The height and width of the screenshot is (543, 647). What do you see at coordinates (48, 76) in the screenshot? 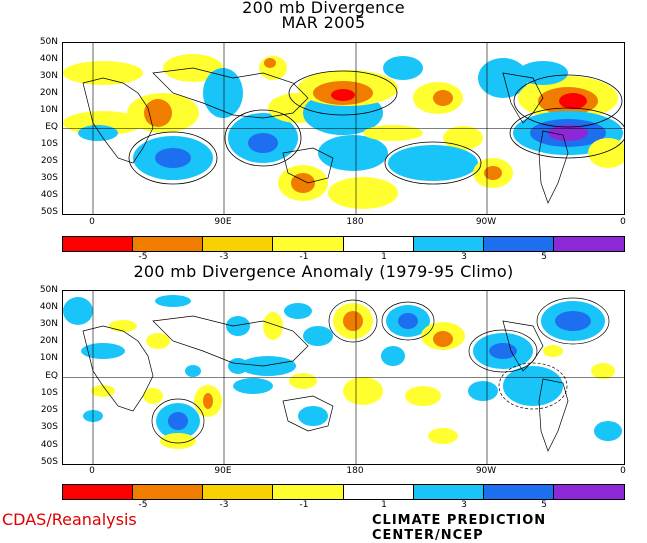
I see `top-lat-label: 30N` at bounding box center [48, 76].